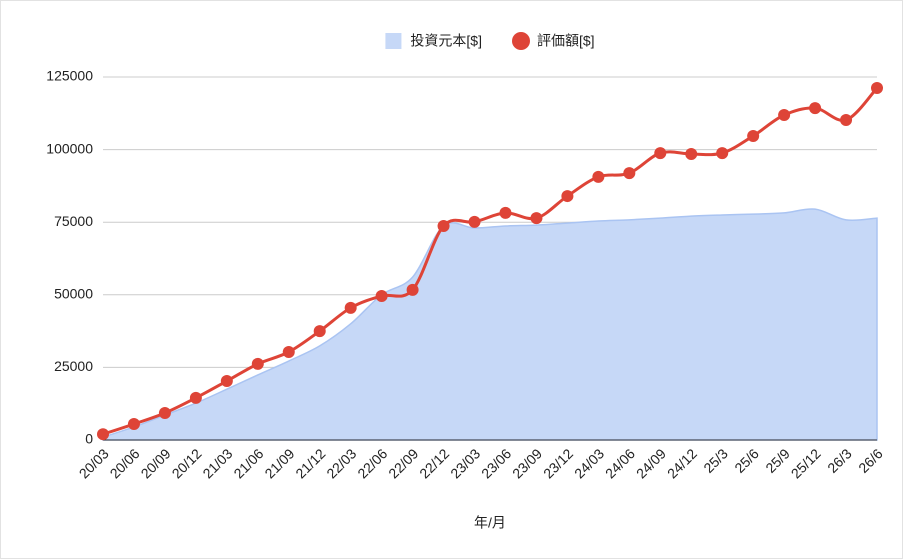 The width and height of the screenshot is (903, 559). Describe the element at coordinates (89, 439) in the screenshot. I see `y-tick-label: 0` at that location.